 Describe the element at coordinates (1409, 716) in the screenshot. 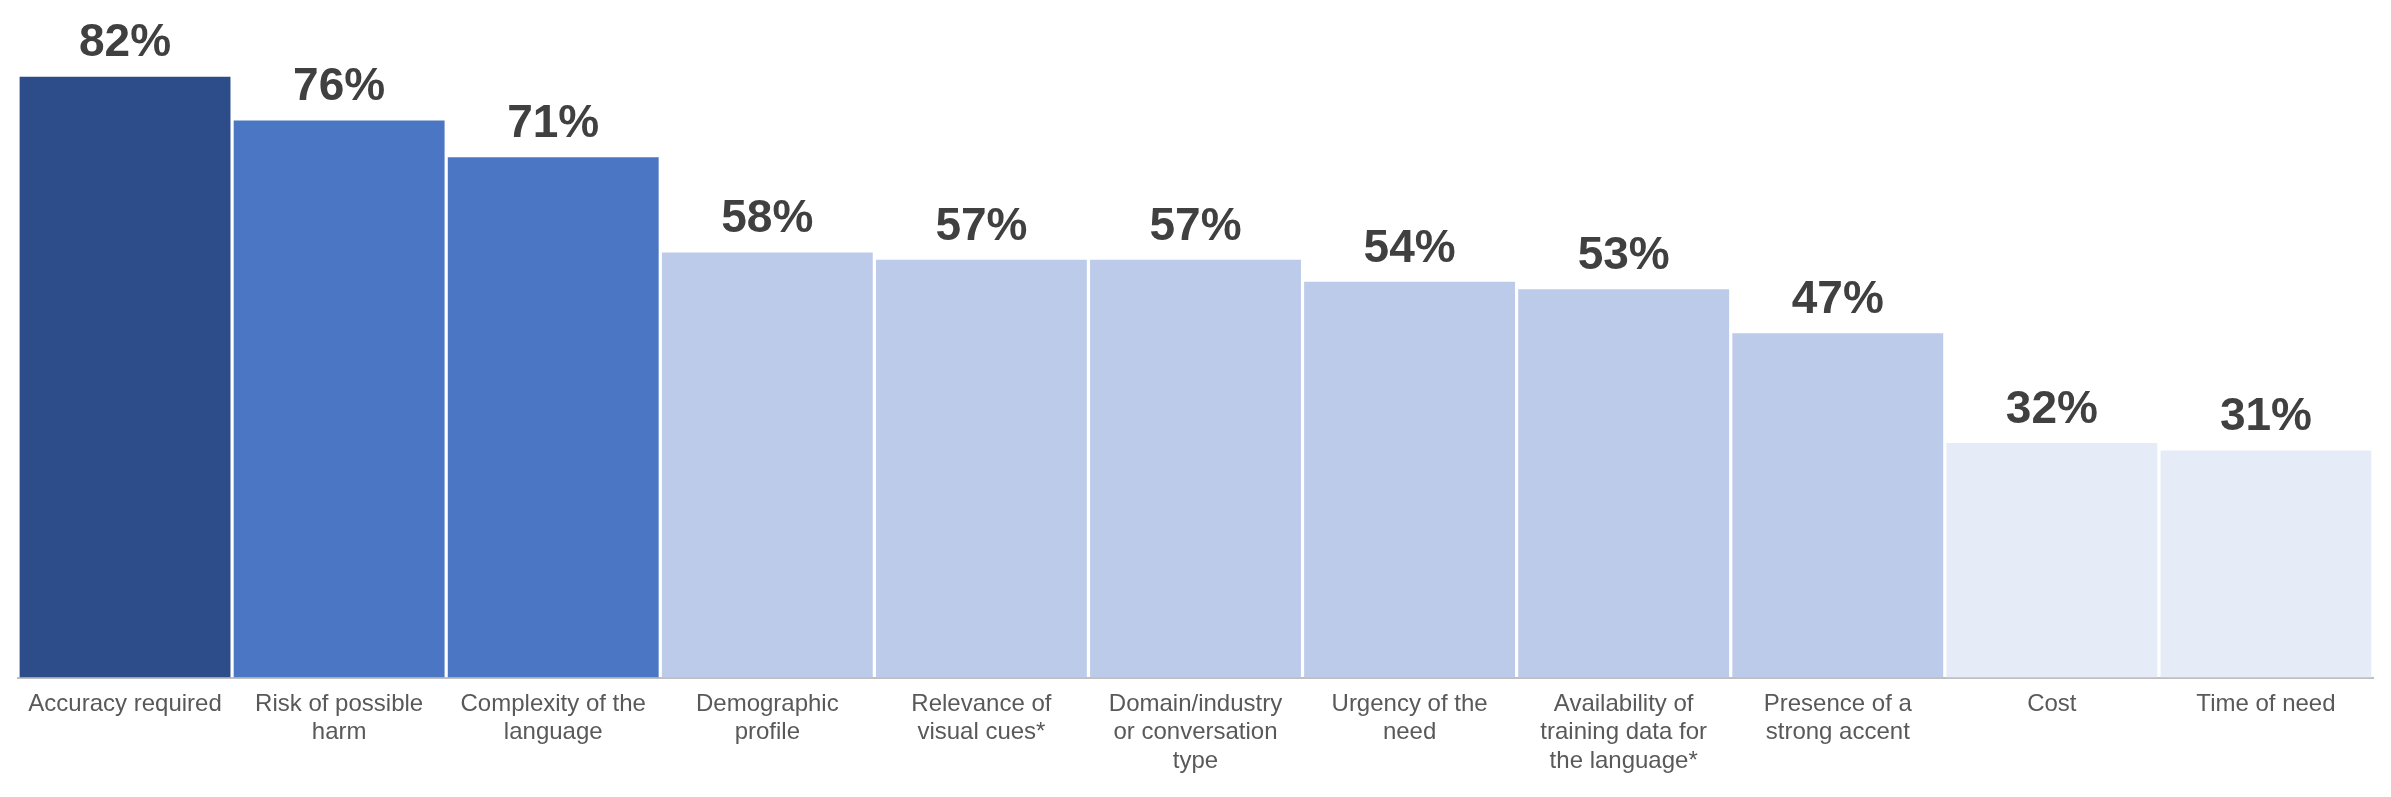

I see `x-tick-label: Urgency of the need` at that location.